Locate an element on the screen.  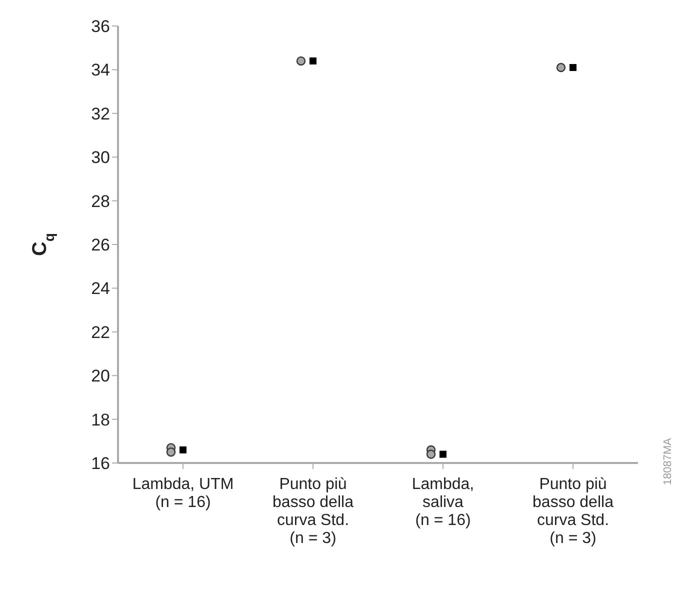
text: 18087MA is located at coordinates (668, 462).